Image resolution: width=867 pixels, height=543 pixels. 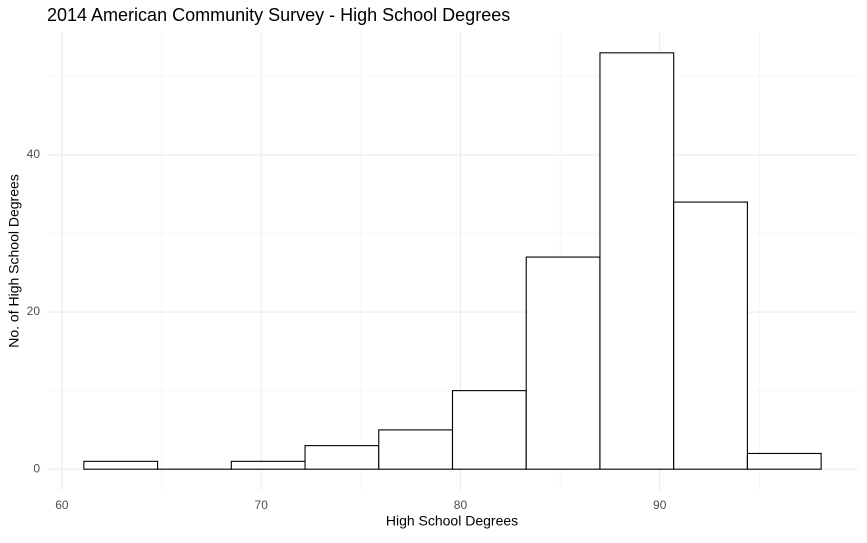 I want to click on y-tick-label: 40, so click(x=34, y=154).